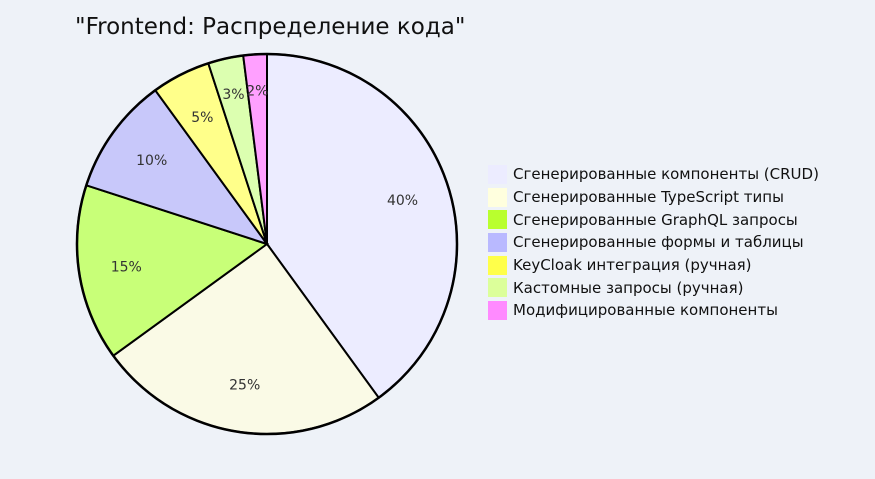 The image size is (875, 479). What do you see at coordinates (645, 310) in the screenshot?
I see `legend-label: Модифицированные компоненты` at bounding box center [645, 310].